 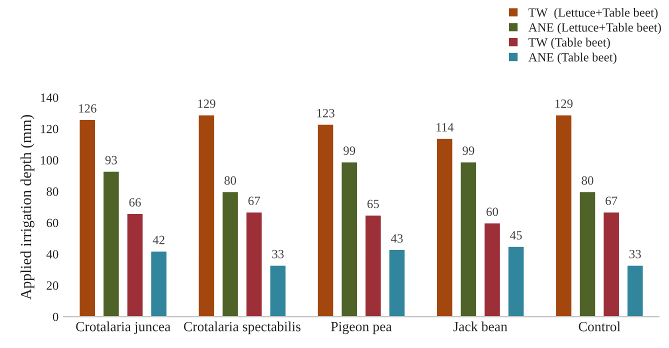 I want to click on data-label: 93, so click(x=111, y=160).